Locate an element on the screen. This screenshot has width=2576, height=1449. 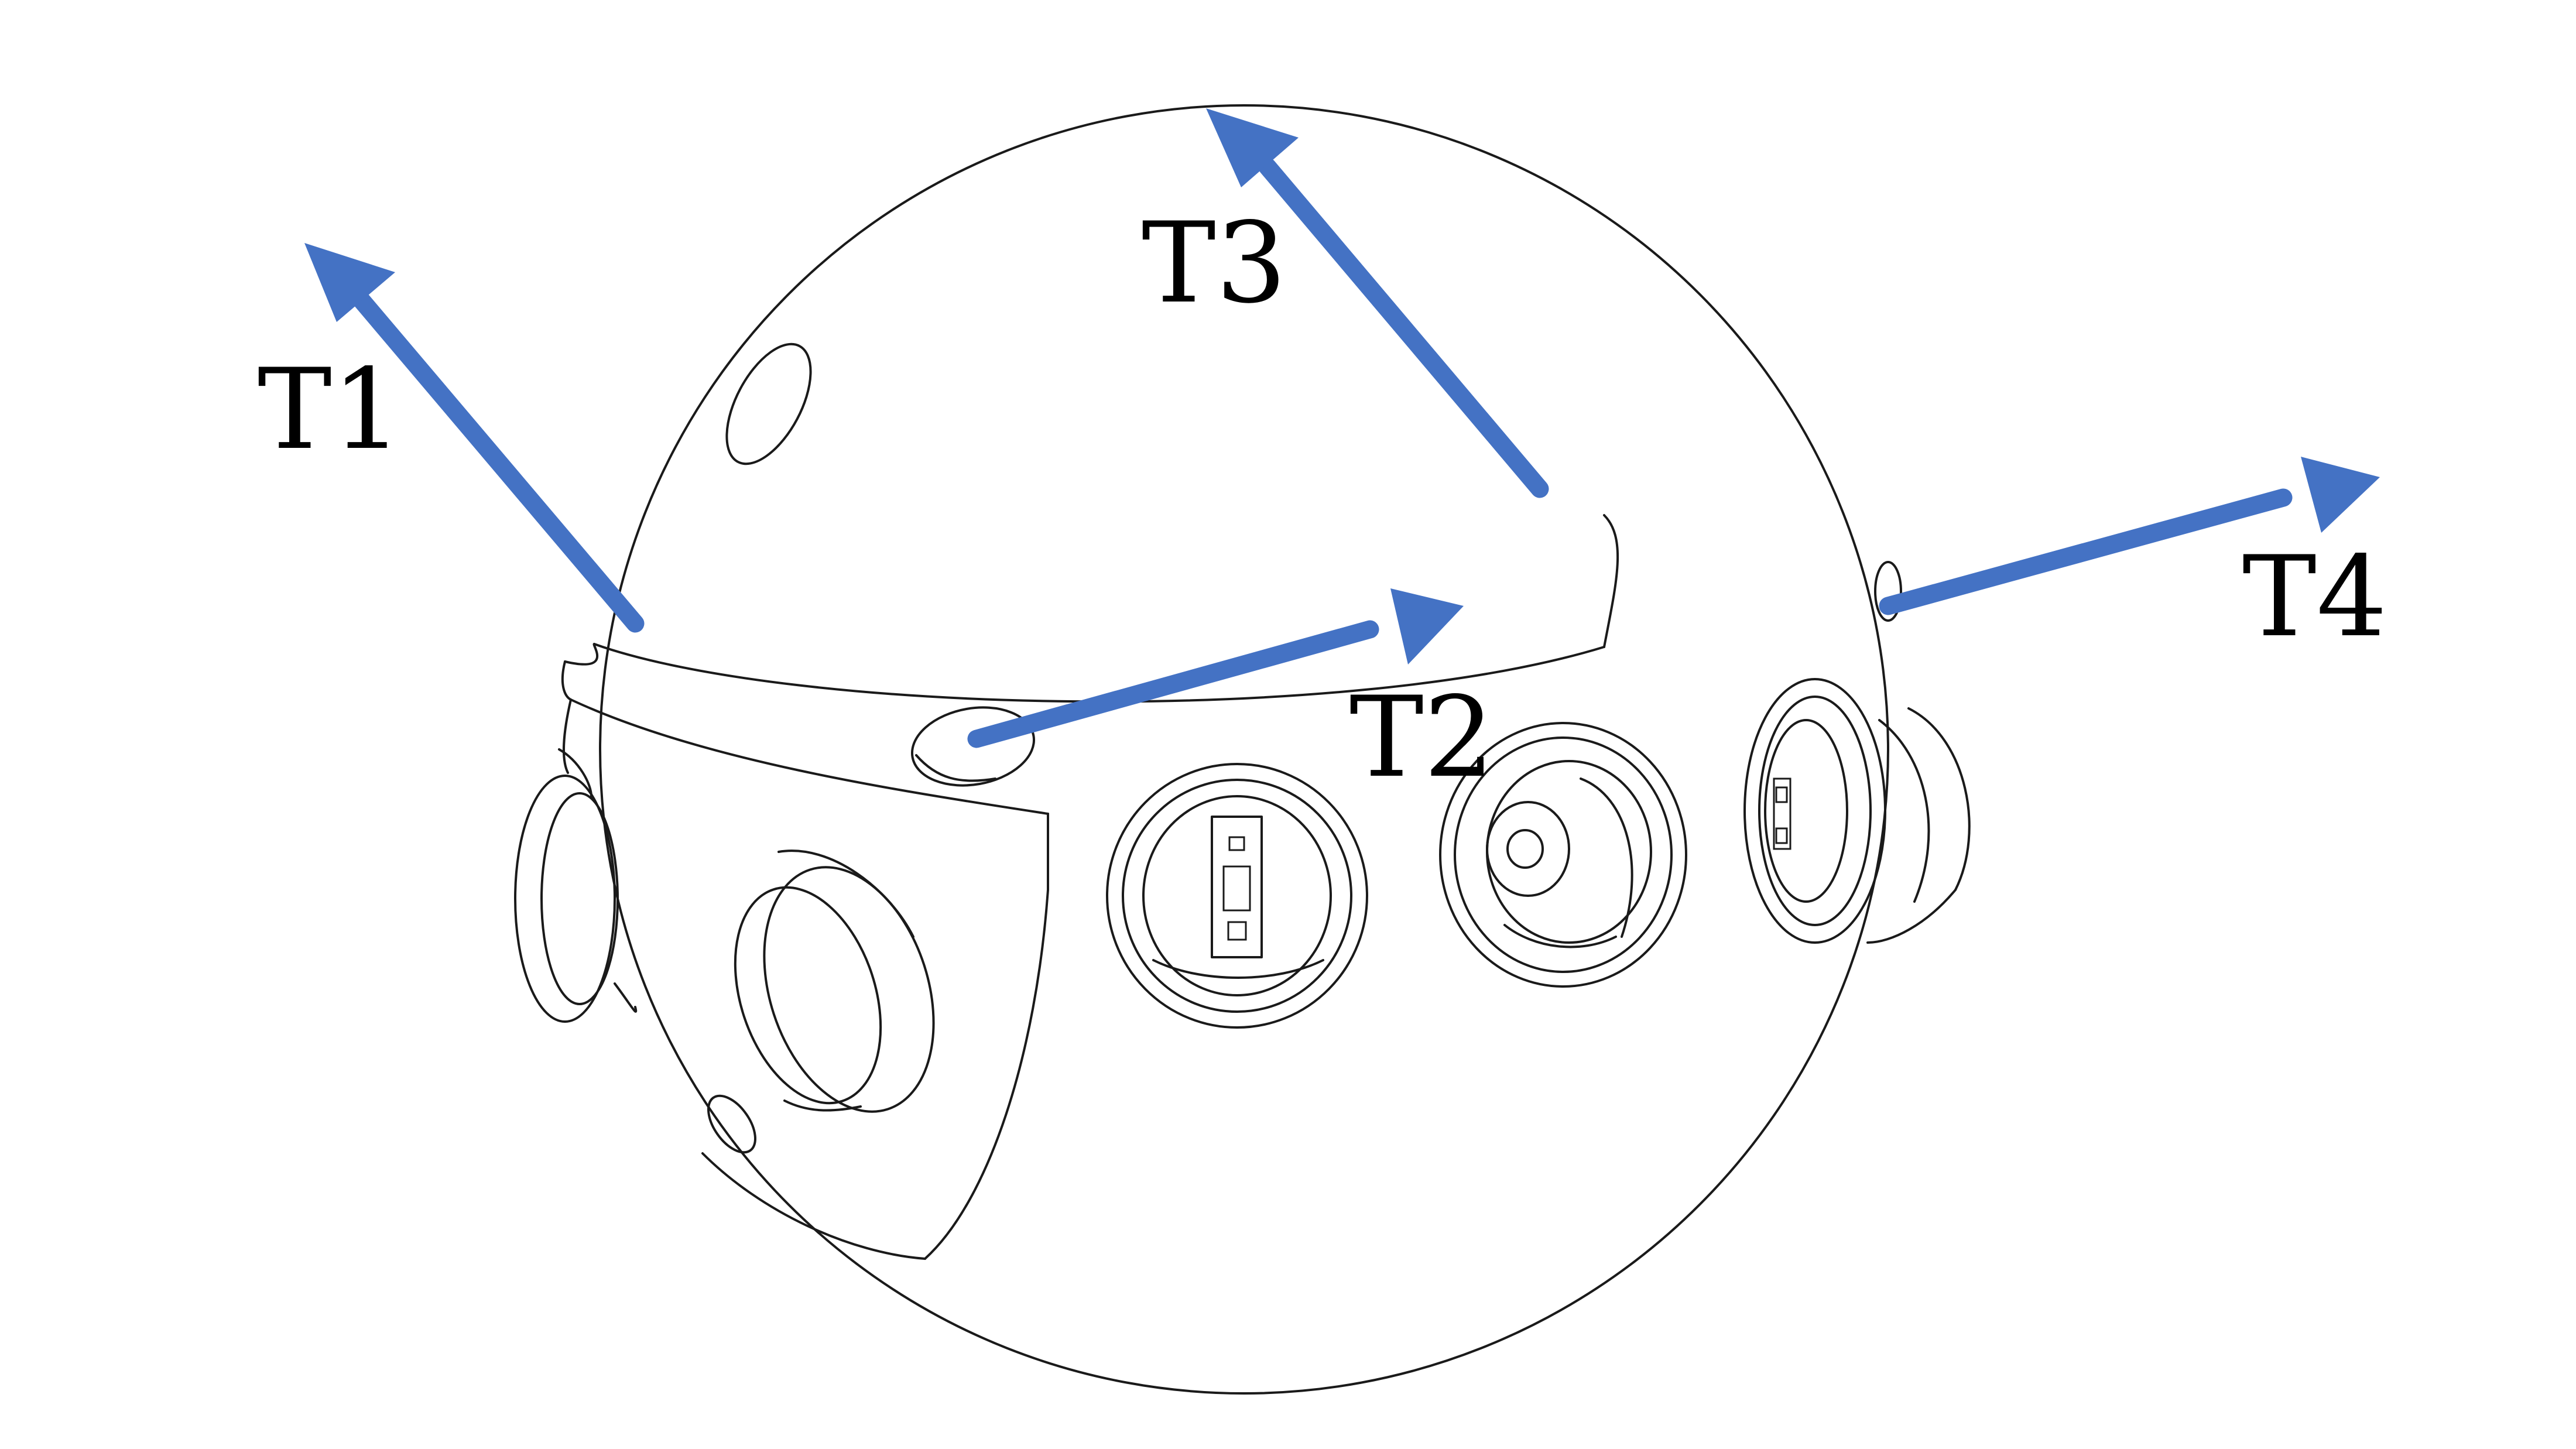
label-t1: T1 is located at coordinates (330, 409).